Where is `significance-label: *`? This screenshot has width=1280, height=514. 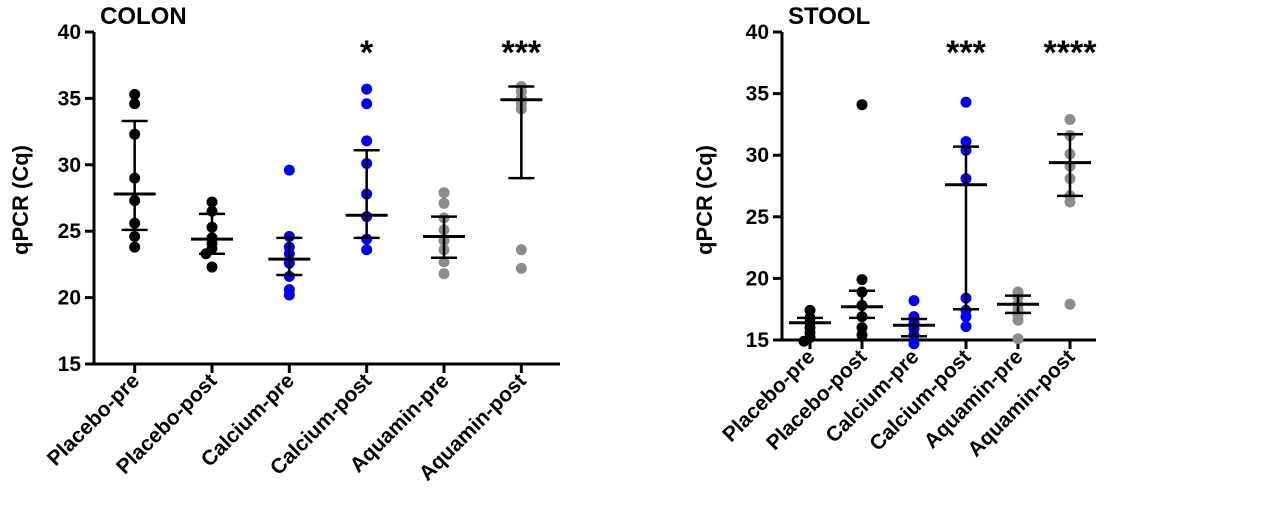
significance-label: * is located at coordinates (367, 53).